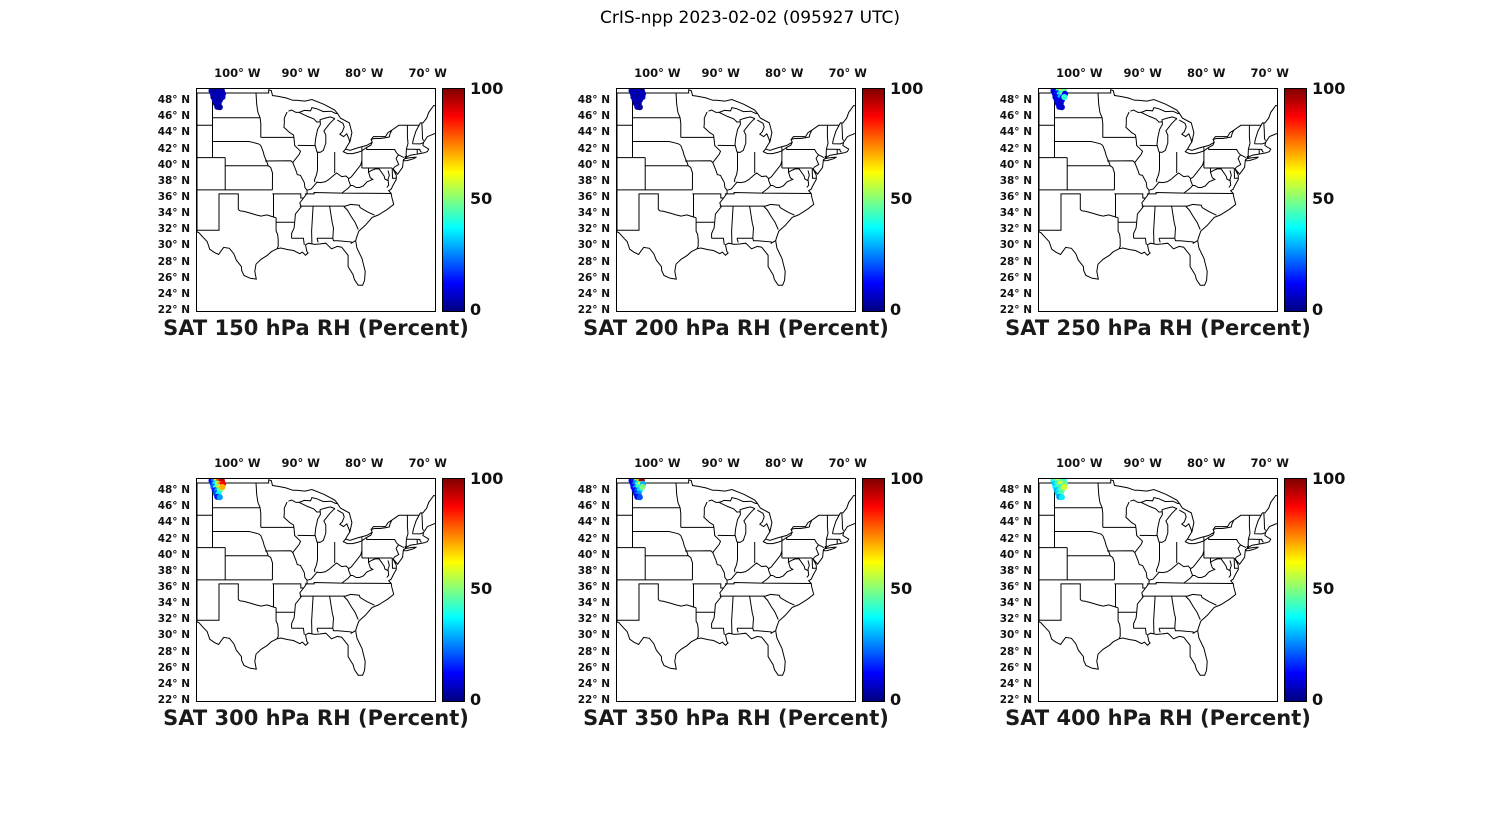  I want to click on figure-title: CrIS-npp 2023-02-02 (095927 UTC), so click(750, 18).